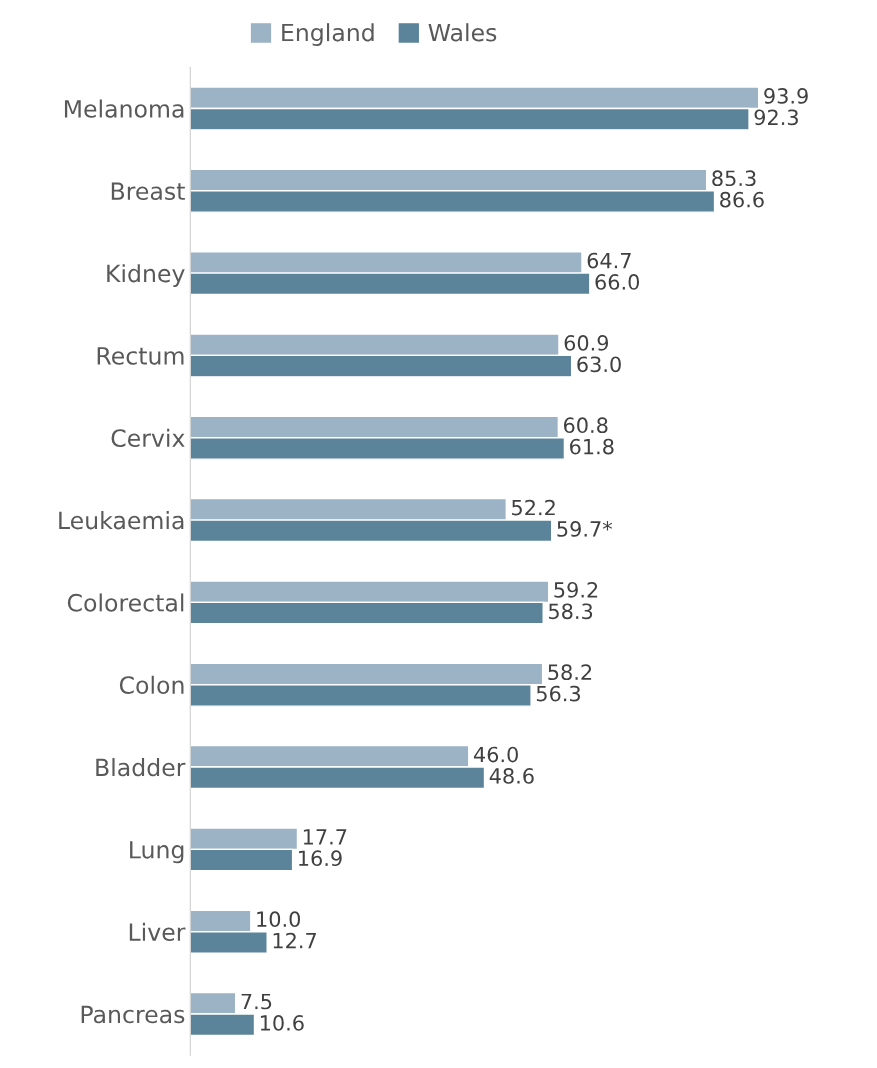 The width and height of the screenshot is (877, 1068). I want to click on data-label: 46.0, so click(495, 754).